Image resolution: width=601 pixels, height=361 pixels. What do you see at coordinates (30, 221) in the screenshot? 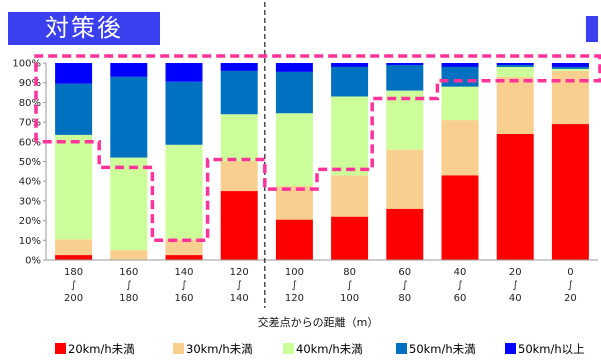
I see `y-tick-label: 20%` at bounding box center [30, 221].